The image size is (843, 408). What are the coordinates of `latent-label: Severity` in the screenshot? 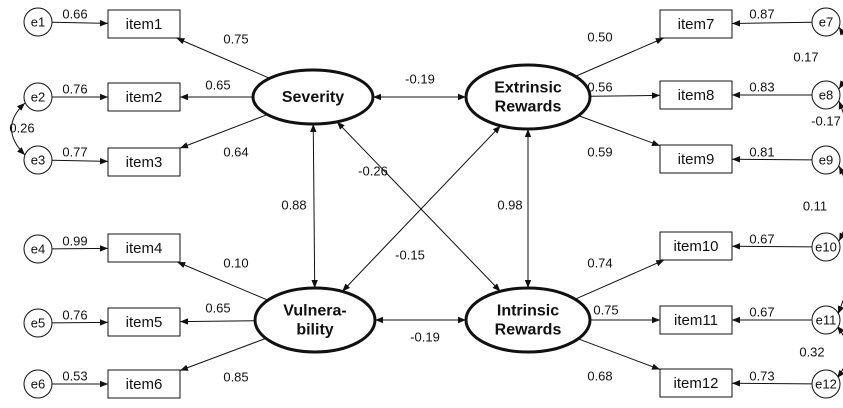 It's located at (313, 97).